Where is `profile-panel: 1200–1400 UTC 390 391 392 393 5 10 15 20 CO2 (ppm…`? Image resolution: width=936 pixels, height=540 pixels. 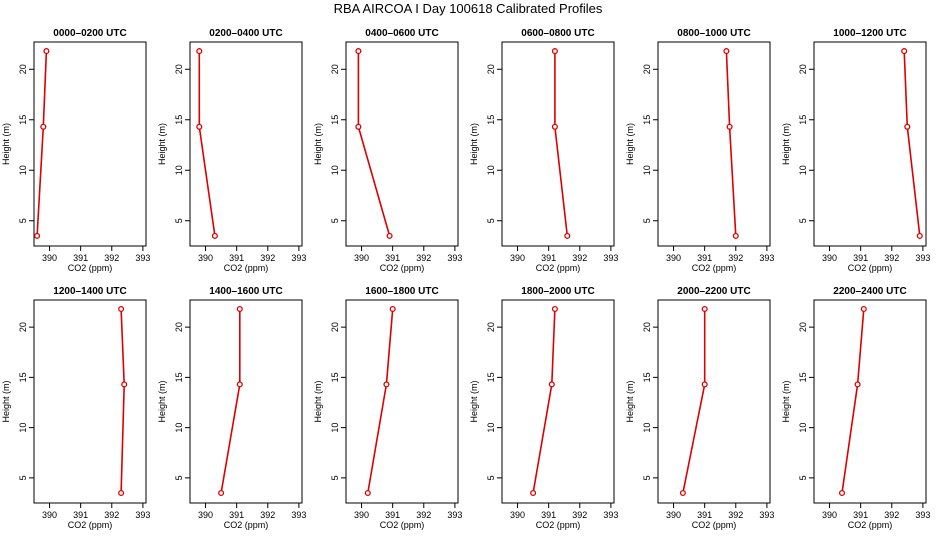
profile-panel: 1200–1400 UTC 390 391 392 393 5 10 15 20 CO2 (ppm… is located at coordinates (75, 408).